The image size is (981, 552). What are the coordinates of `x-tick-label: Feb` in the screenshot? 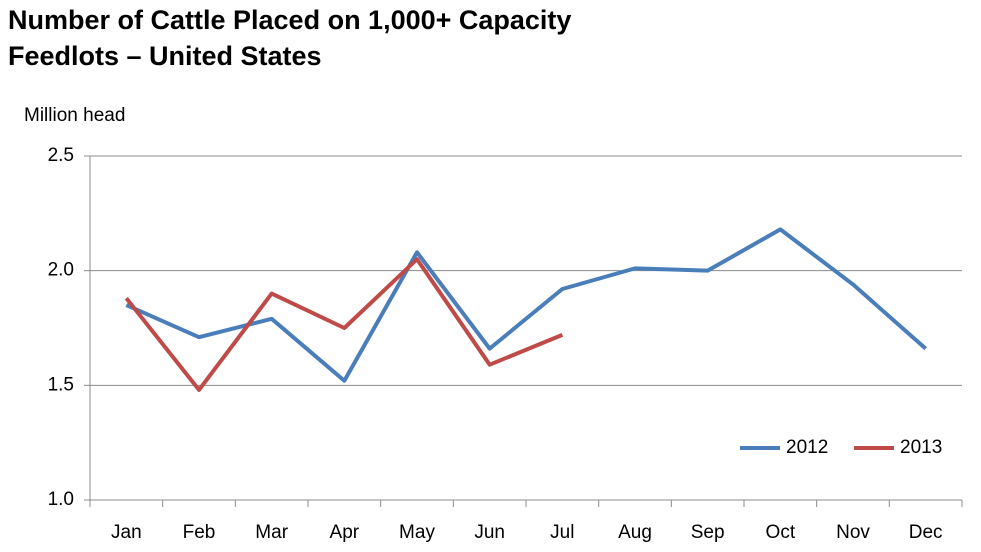 It's located at (199, 532).